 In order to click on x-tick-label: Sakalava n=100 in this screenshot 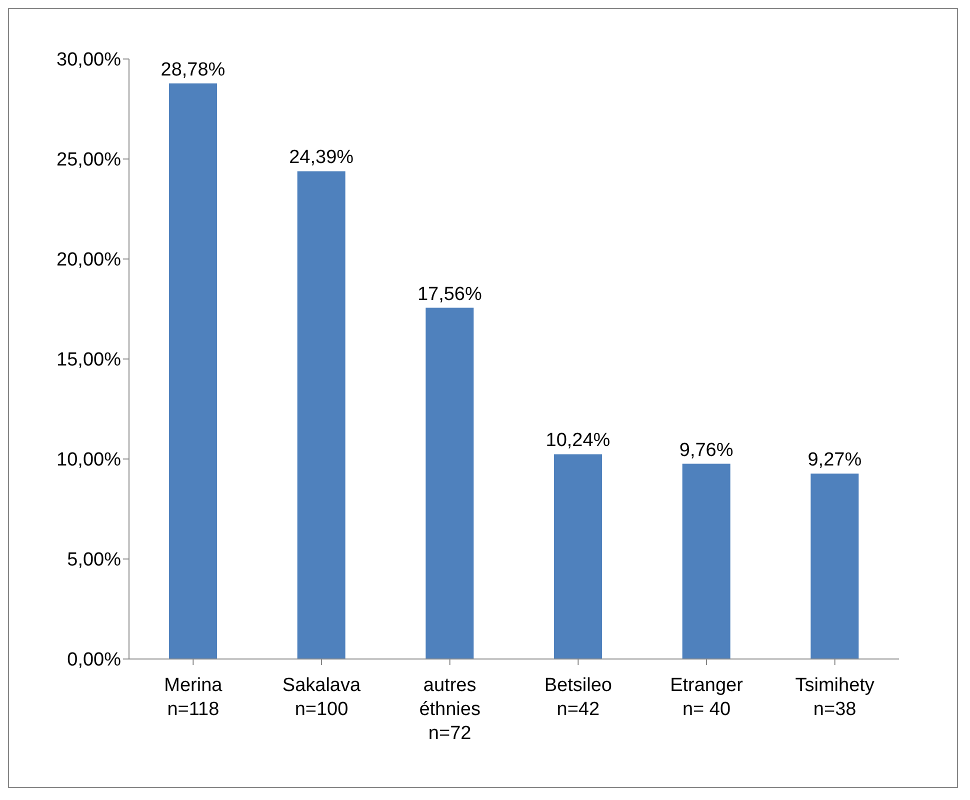, I will do `click(322, 697)`.